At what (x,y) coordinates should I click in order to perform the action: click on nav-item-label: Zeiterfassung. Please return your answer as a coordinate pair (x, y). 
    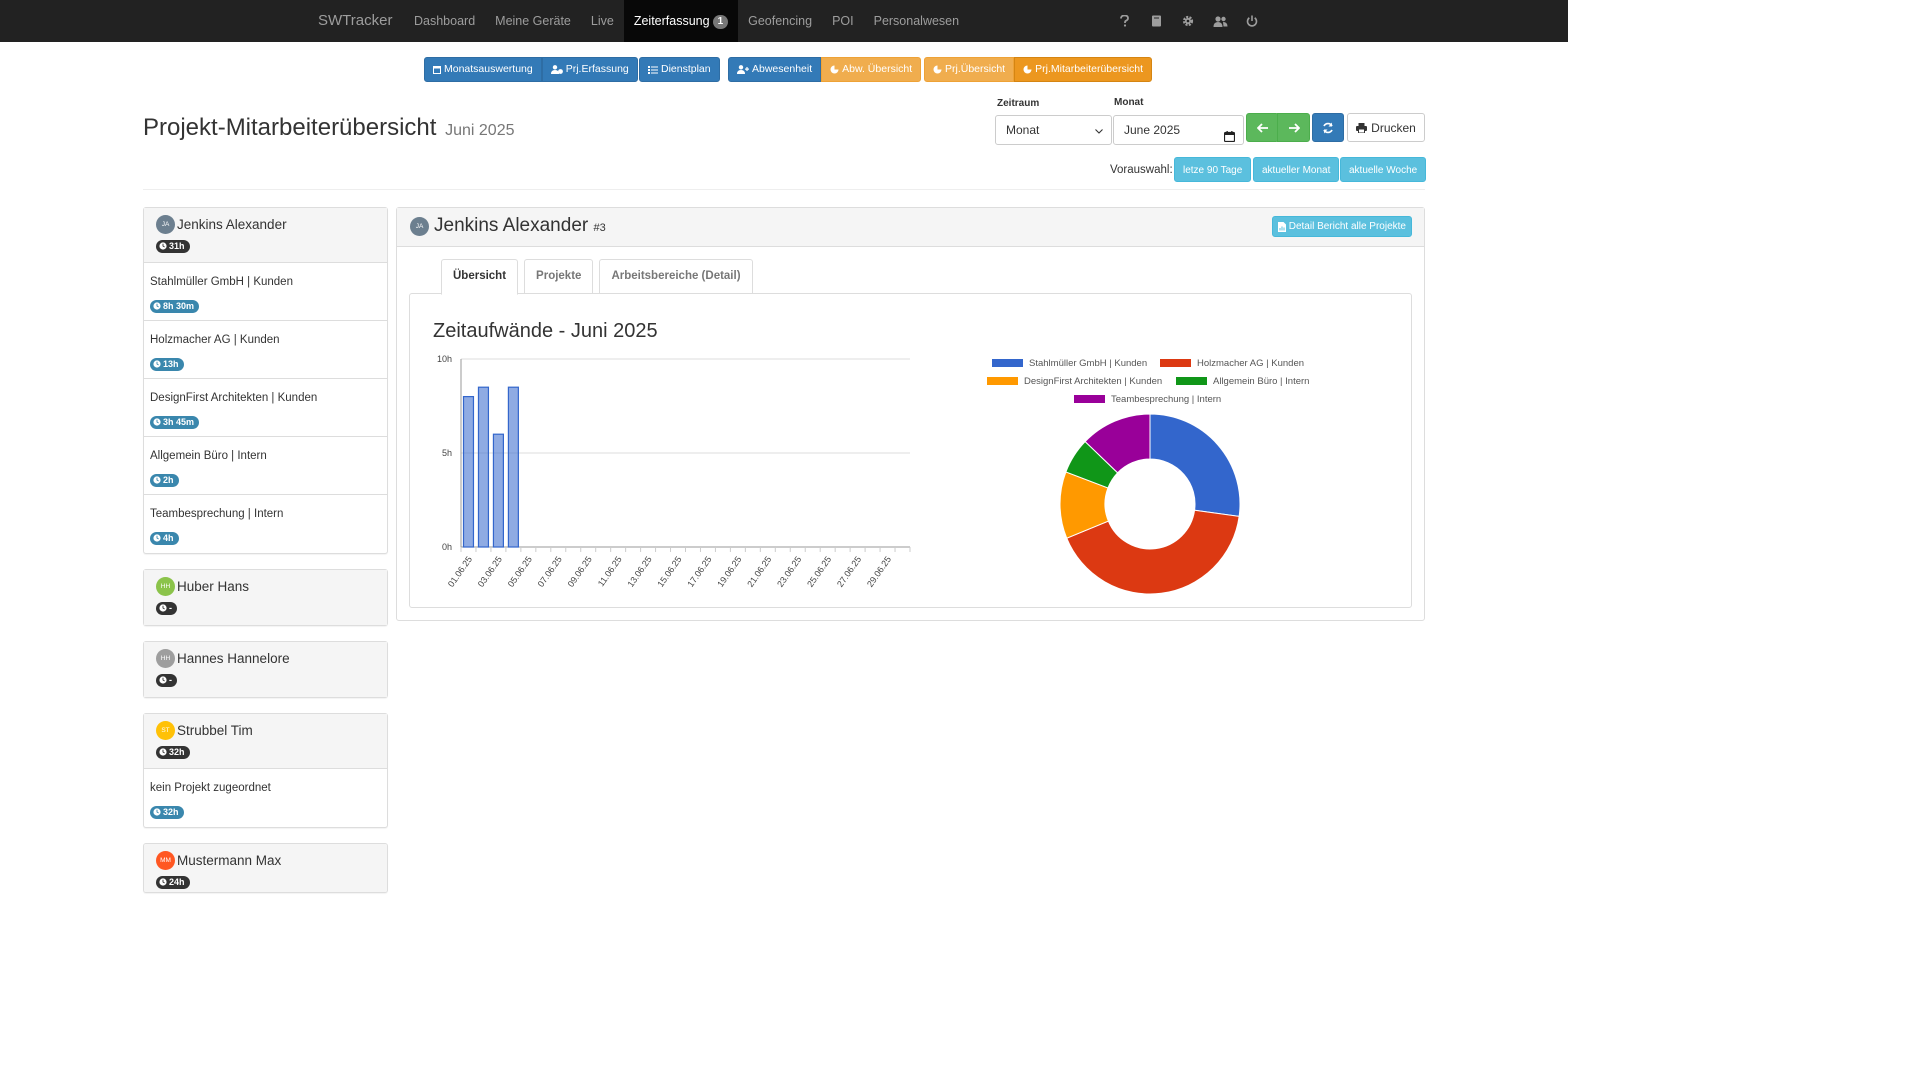
    Looking at the image, I should click on (671, 21).